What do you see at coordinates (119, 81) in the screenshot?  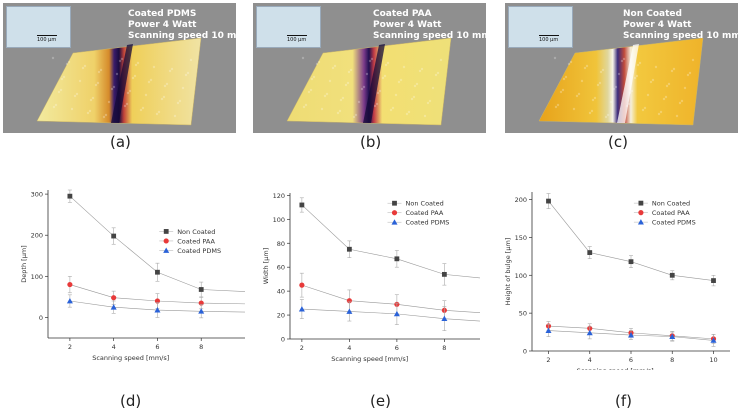 I see `surface-render-a` at bounding box center [119, 81].